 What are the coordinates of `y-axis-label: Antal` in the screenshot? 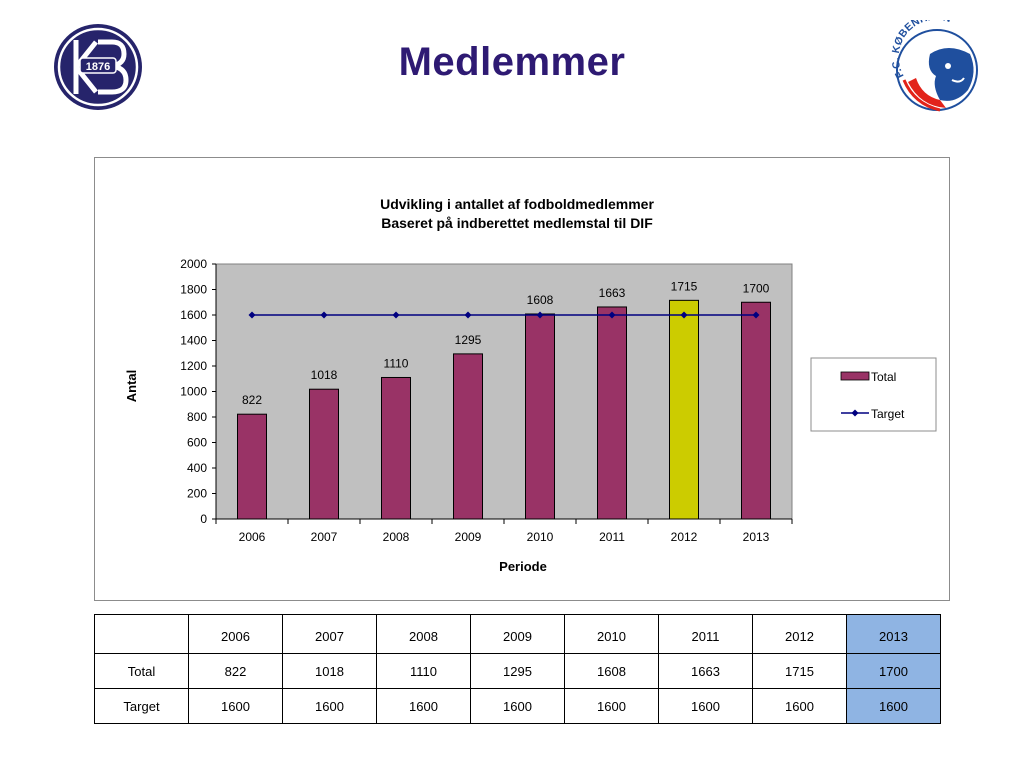 It's located at (131, 386).